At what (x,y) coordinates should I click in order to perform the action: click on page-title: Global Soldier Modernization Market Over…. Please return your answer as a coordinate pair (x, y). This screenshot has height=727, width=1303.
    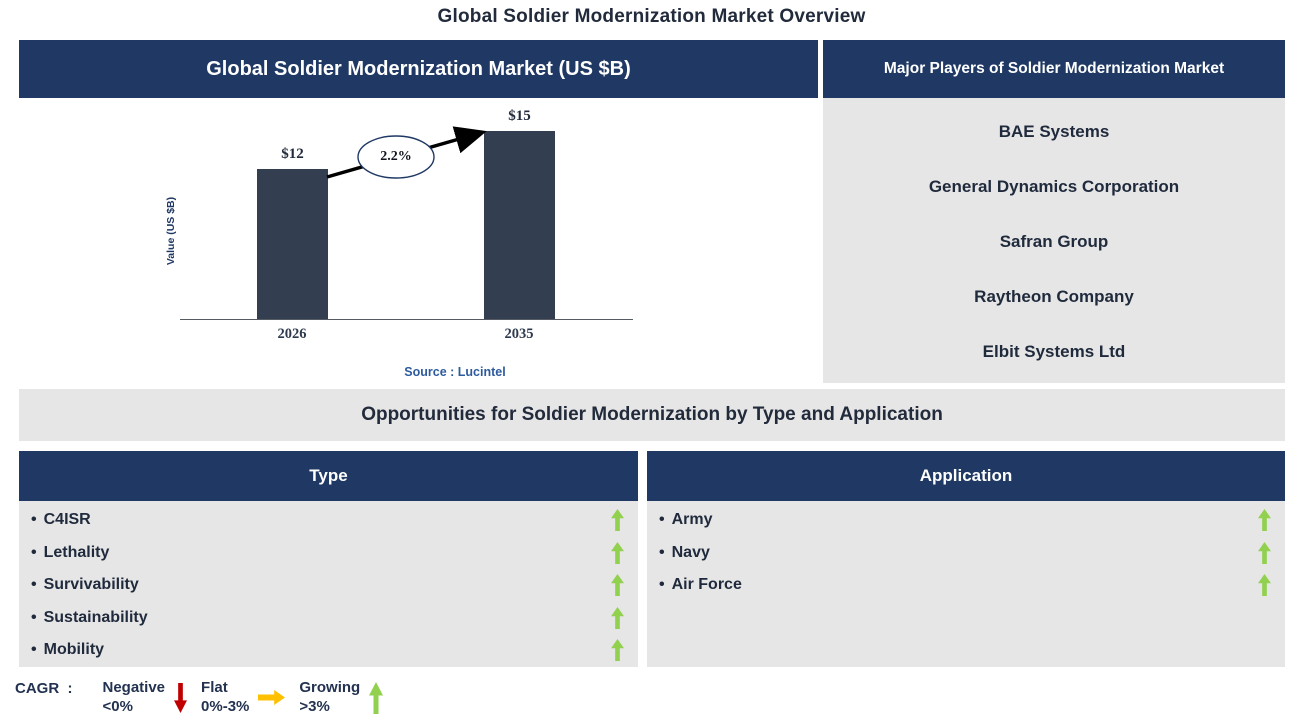
    Looking at the image, I should click on (651, 16).